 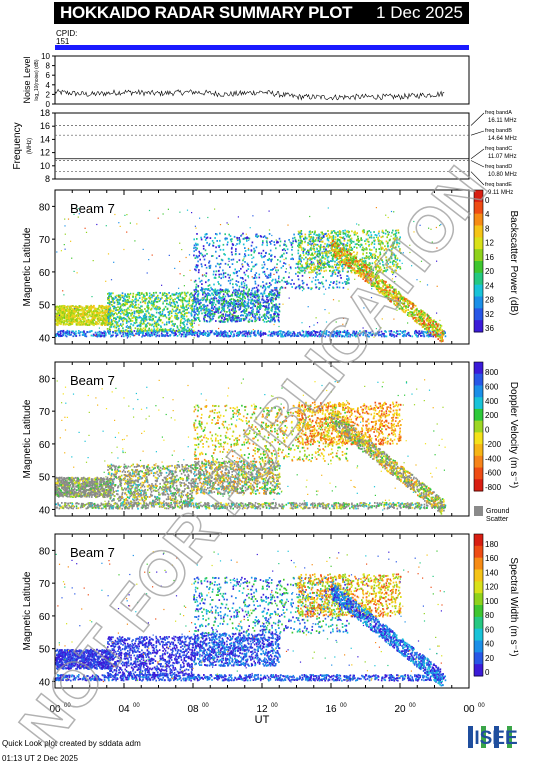 I want to click on frequency-band-pointer, so click(x=477, y=164).